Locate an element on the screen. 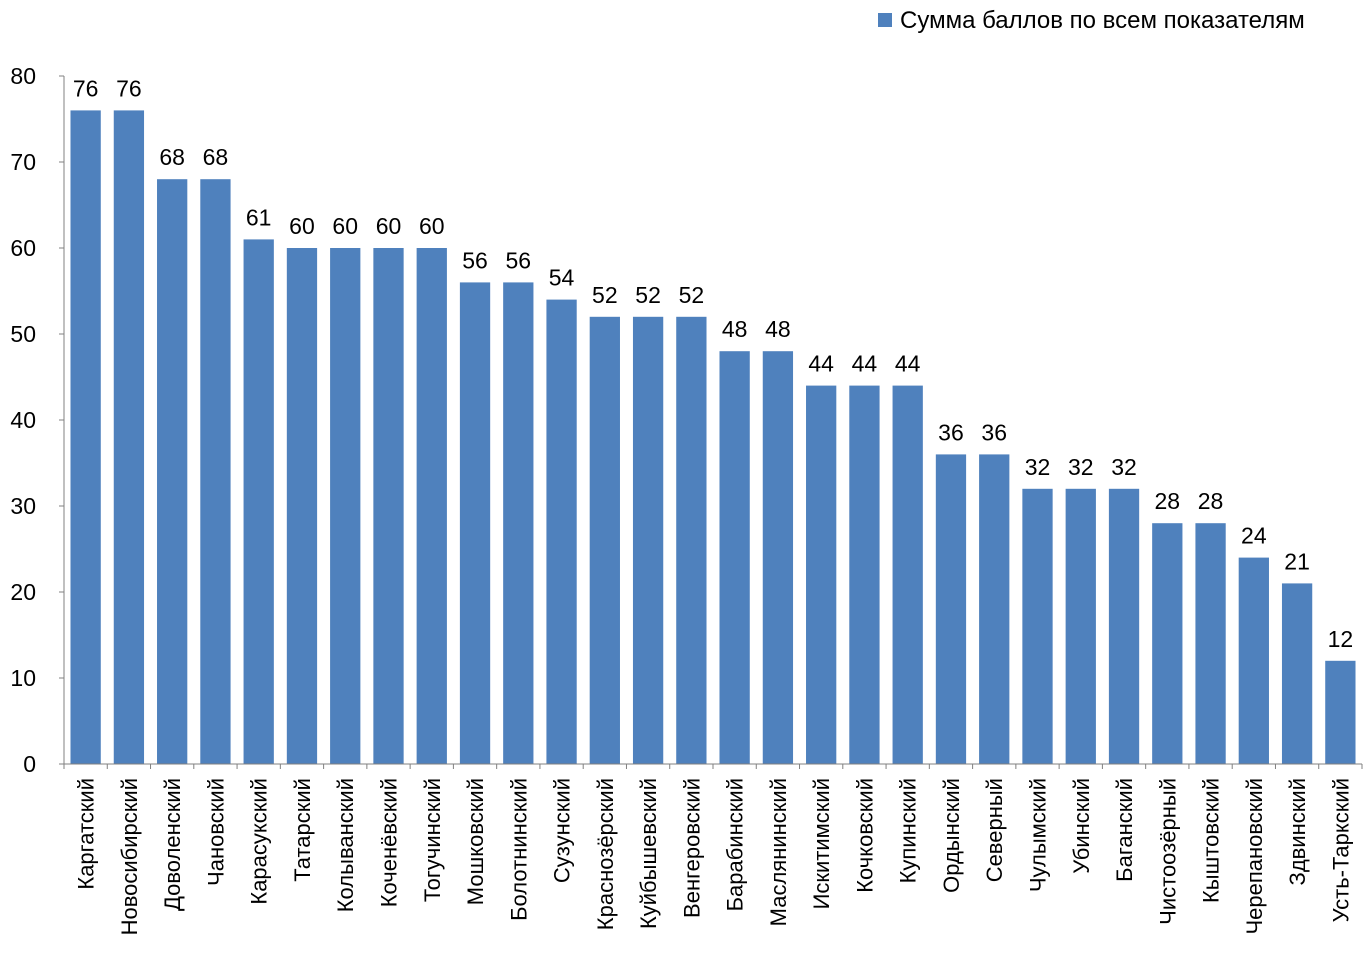 This screenshot has width=1366, height=953. x-tick-label: Коченёвский is located at coordinates (389, 842).